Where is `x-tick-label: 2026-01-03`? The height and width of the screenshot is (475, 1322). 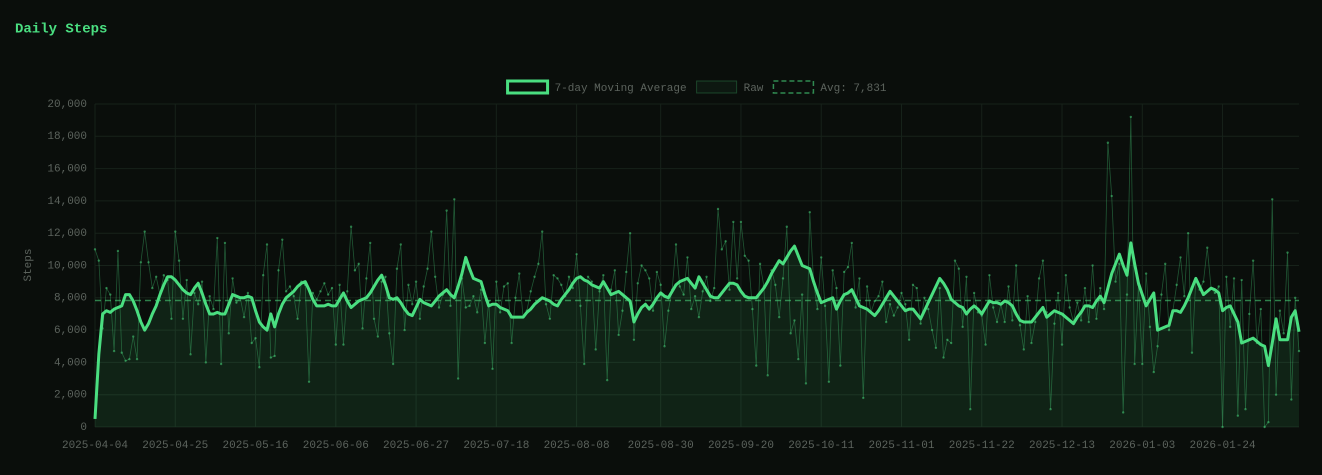
x-tick-label: 2026-01-03 is located at coordinates (1142, 446).